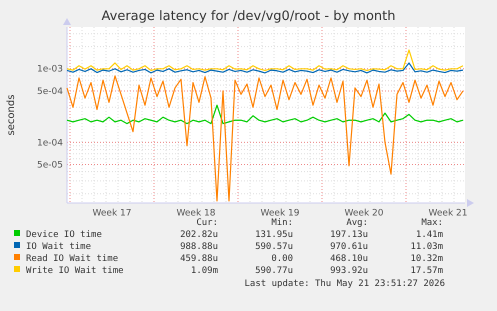 This screenshot has width=497, height=311. What do you see at coordinates (199, 235) in the screenshot?
I see `text: 202.82u` at bounding box center [199, 235].